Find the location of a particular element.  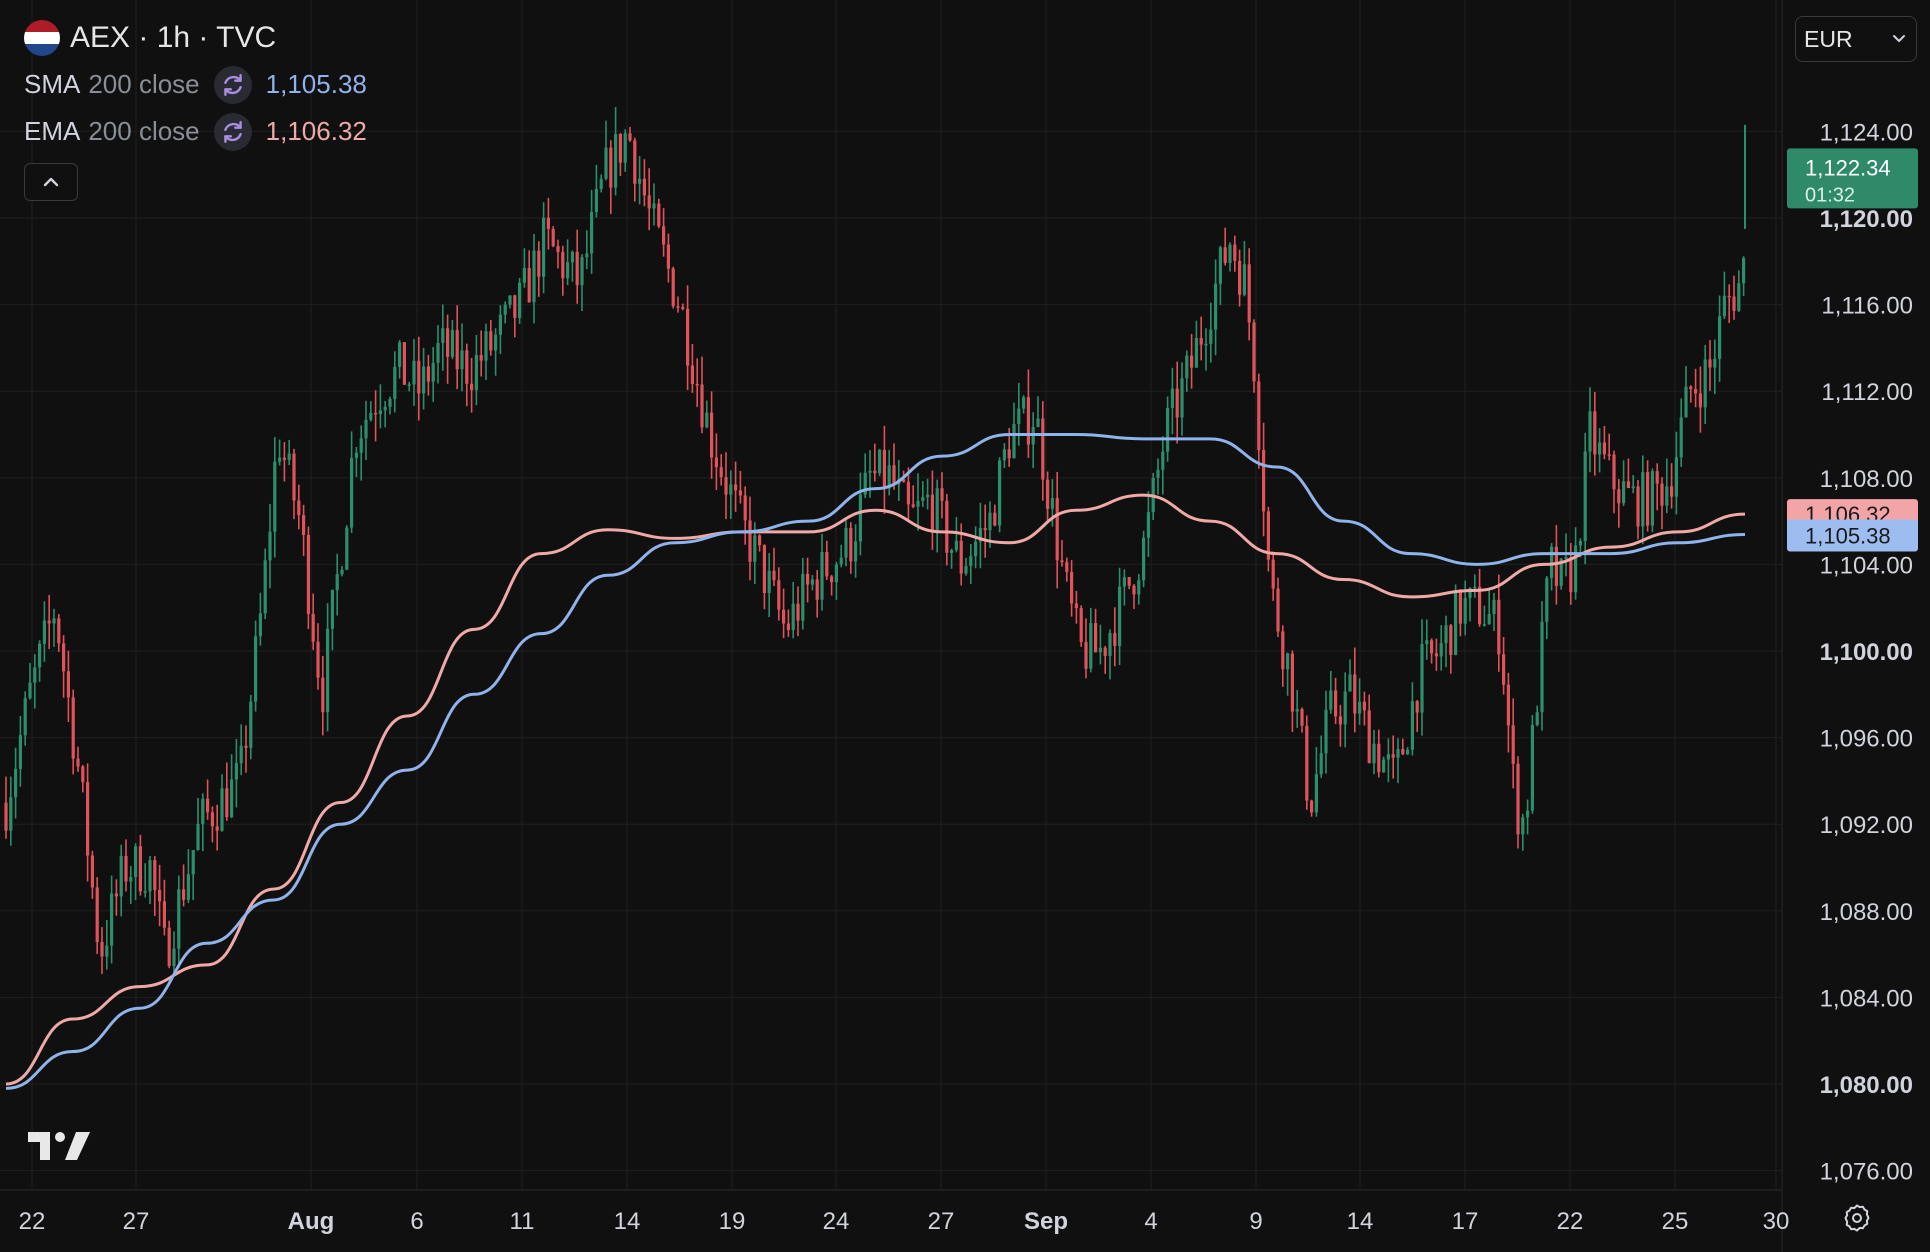

price-tick-label: 1,120.00 is located at coordinates (1866, 219).